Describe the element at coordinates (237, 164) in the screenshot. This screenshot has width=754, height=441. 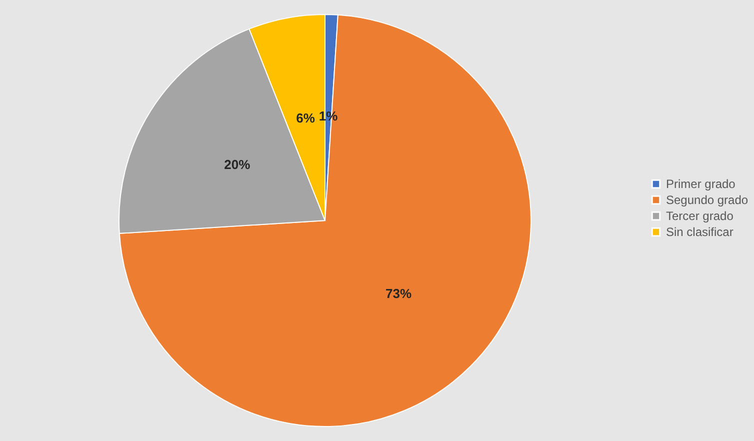
I see `data-label: 20%` at that location.